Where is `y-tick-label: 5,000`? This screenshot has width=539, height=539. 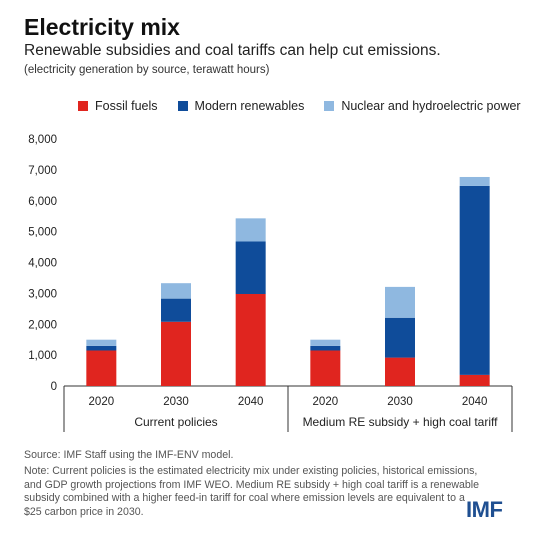 y-tick-label: 5,000 is located at coordinates (42, 233).